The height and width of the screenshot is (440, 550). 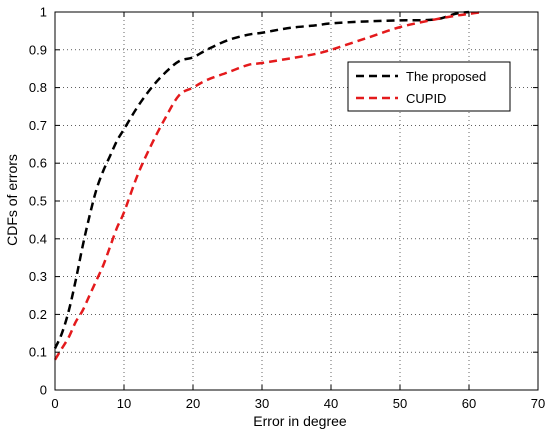 I want to click on legend: The proposed CUPID, so click(x=429, y=86).